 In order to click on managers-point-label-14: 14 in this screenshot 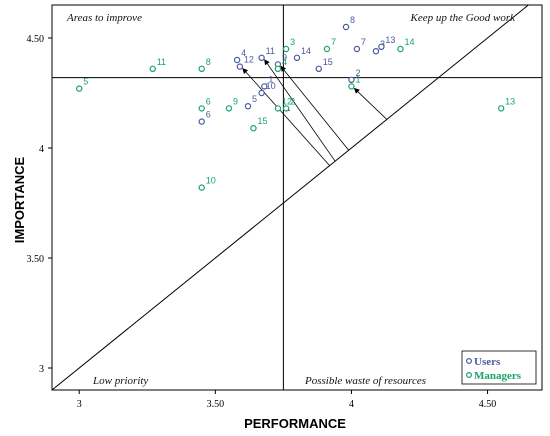, I will do `click(409, 42)`.